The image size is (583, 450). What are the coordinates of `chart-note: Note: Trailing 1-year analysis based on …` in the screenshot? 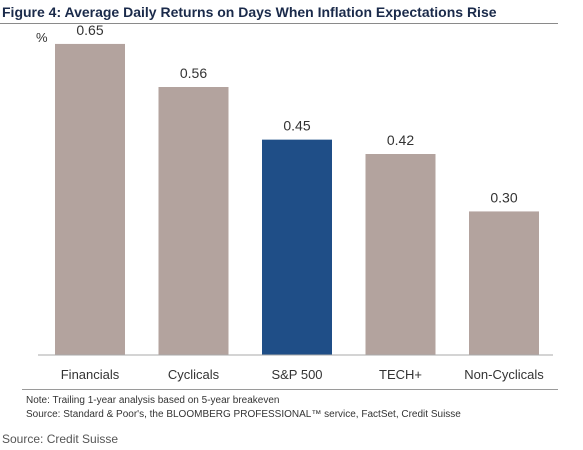 It's located at (153, 400).